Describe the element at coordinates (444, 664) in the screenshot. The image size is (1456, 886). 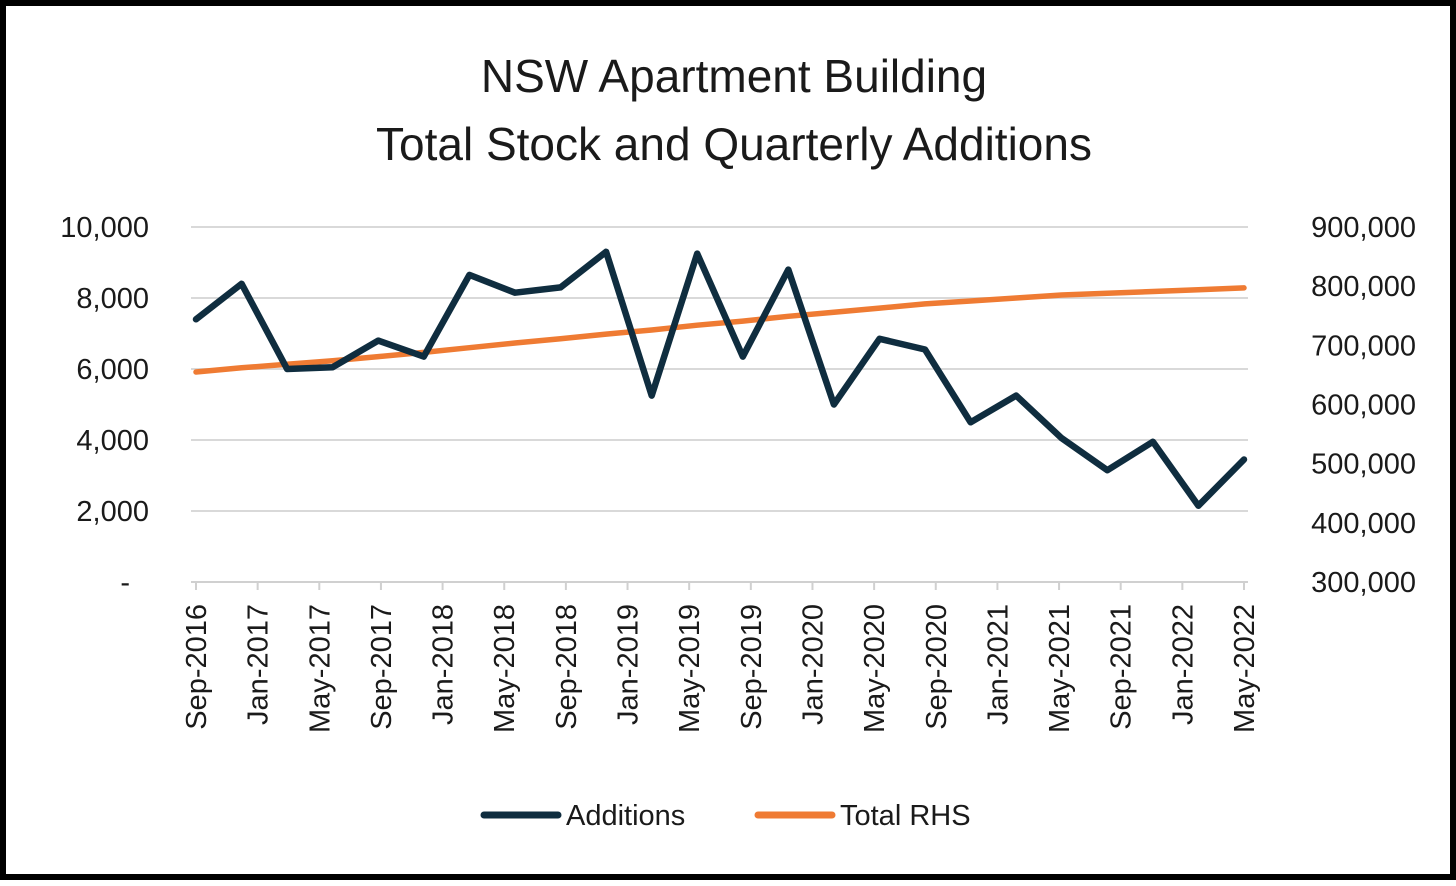
I see `x-tick-label: Jan-2018` at that location.